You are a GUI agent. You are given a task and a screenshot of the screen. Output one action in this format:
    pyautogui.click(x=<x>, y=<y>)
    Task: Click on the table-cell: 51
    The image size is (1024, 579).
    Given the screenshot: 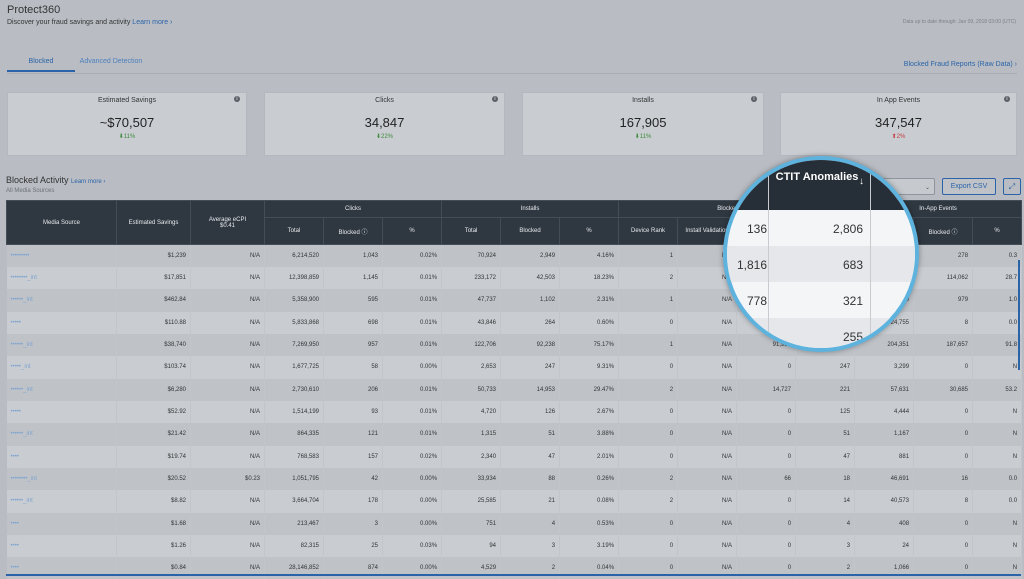 What is the action you would take?
    pyautogui.click(x=530, y=434)
    